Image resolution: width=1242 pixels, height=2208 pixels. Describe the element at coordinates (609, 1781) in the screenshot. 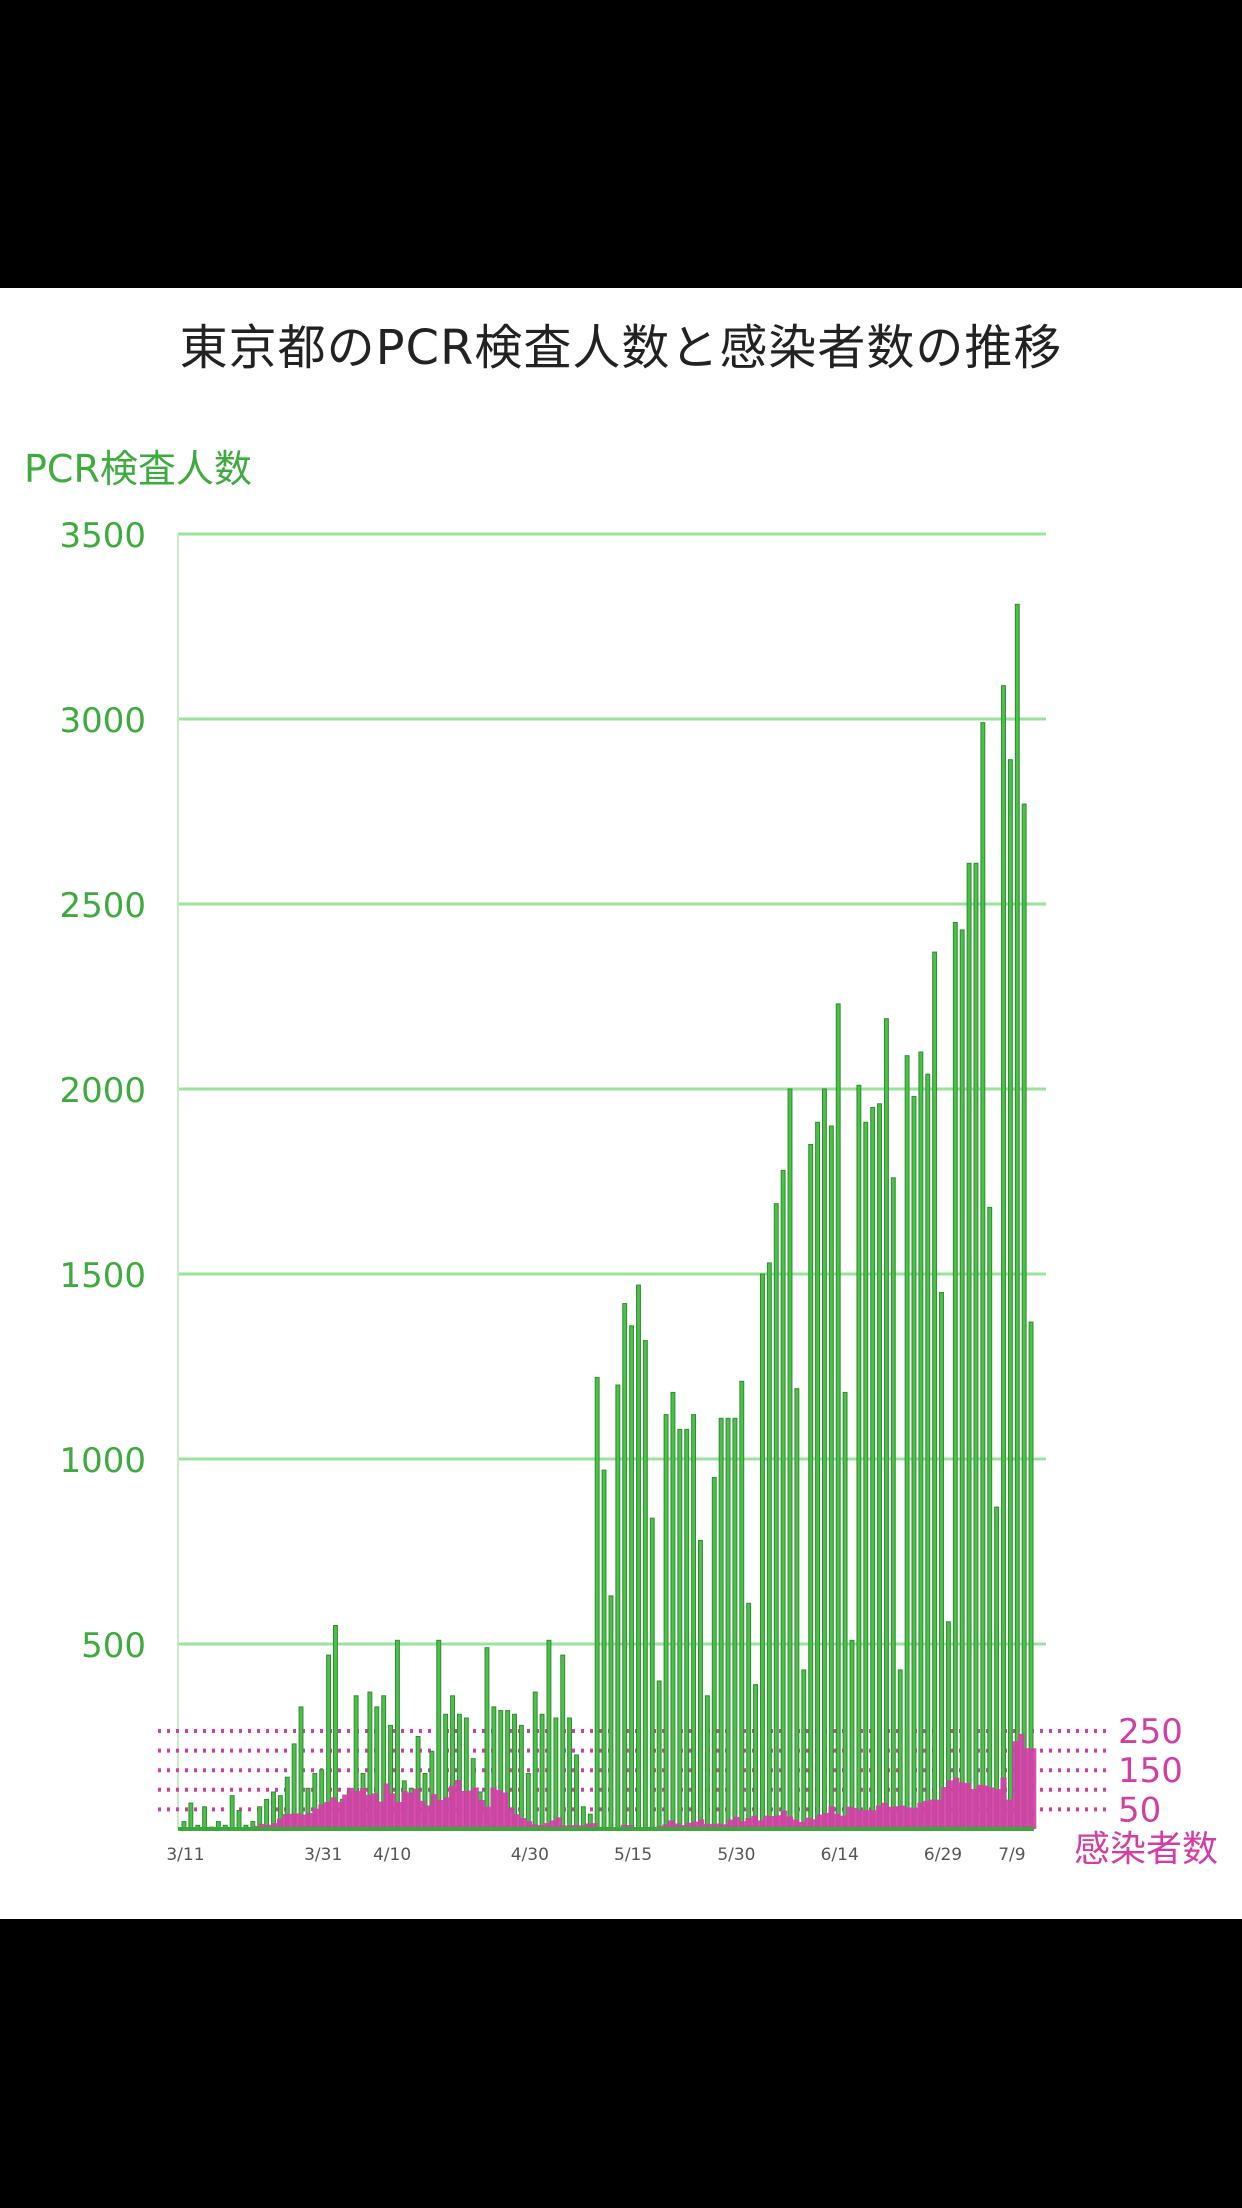

I see `infection-series` at that location.